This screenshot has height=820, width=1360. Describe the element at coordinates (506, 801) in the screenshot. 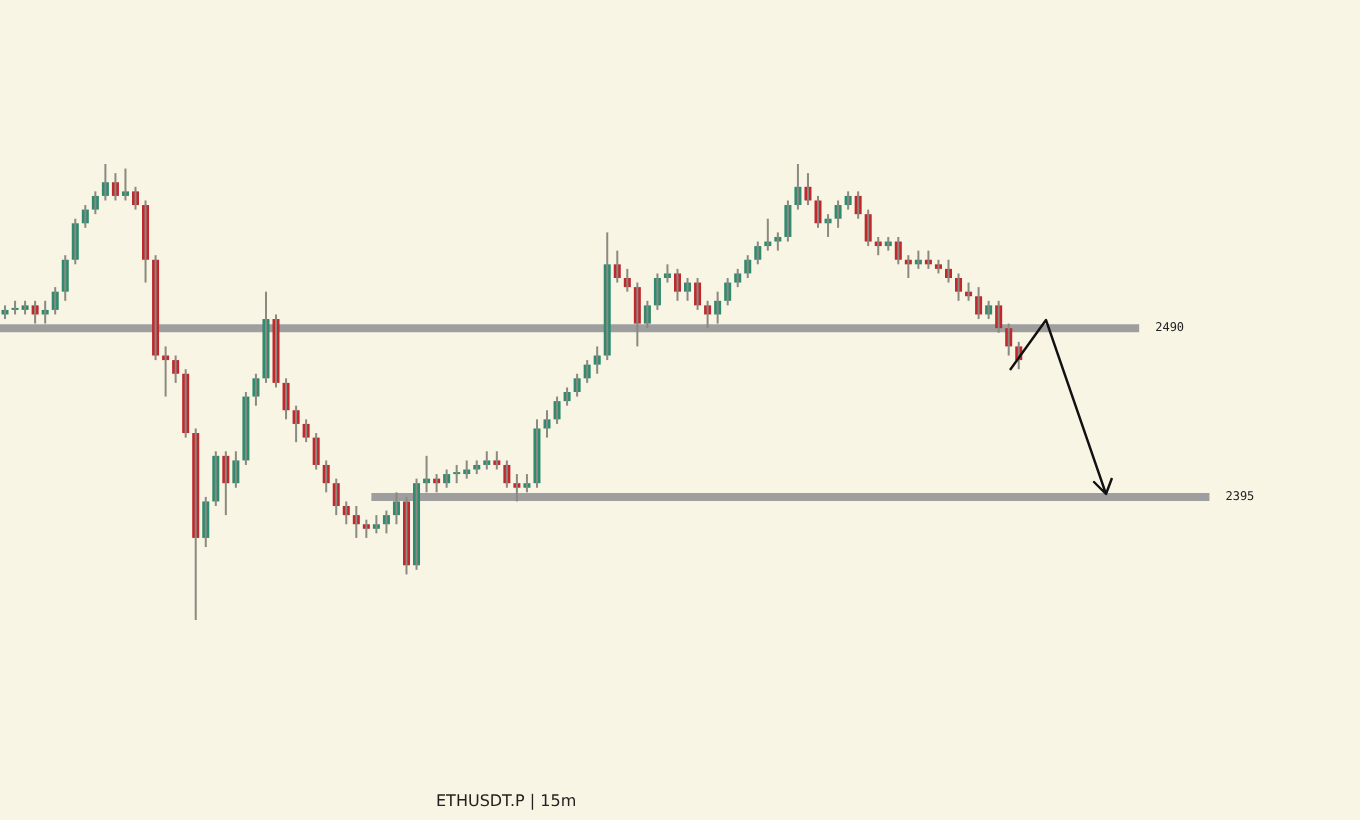

I see `text: ETHUSDT.P | 15m` at that location.